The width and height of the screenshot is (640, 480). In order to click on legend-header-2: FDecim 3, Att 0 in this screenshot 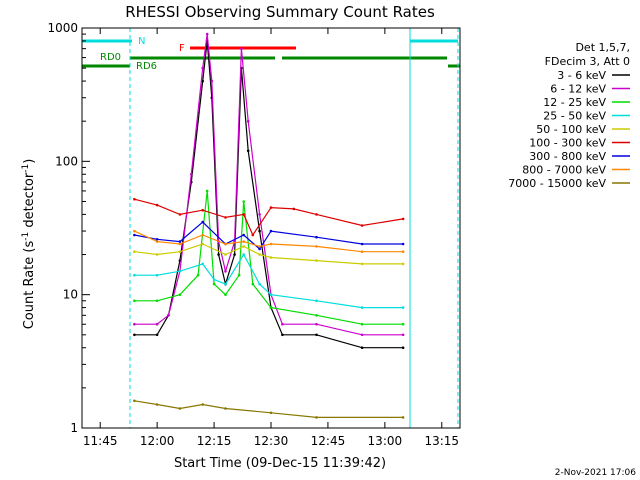, I will do `click(587, 61)`.